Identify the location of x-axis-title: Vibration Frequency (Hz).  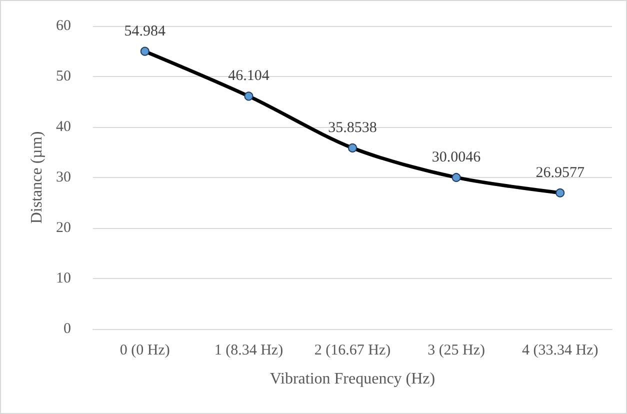
(353, 379).